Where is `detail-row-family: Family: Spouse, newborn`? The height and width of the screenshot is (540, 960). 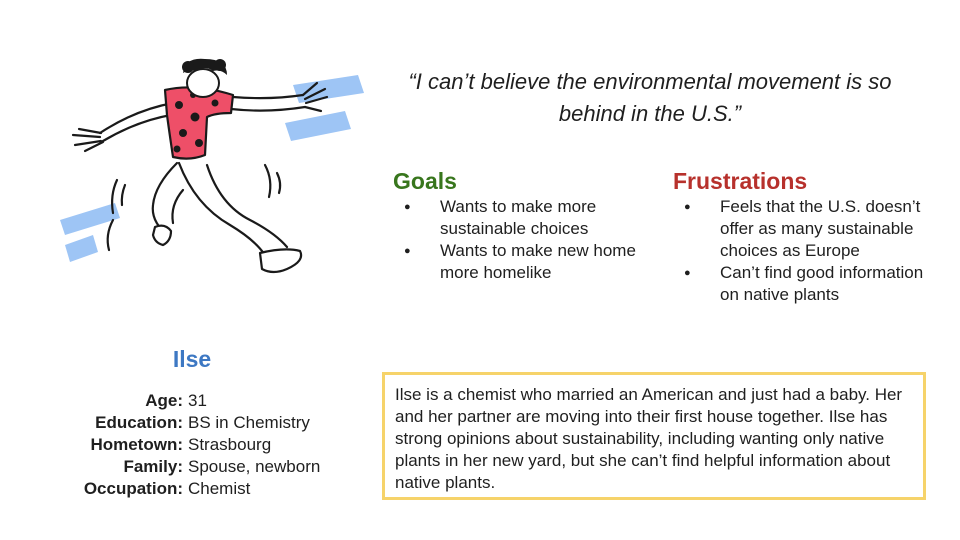
detail-row-family: Family: Spouse, newborn is located at coordinates (190, 467).